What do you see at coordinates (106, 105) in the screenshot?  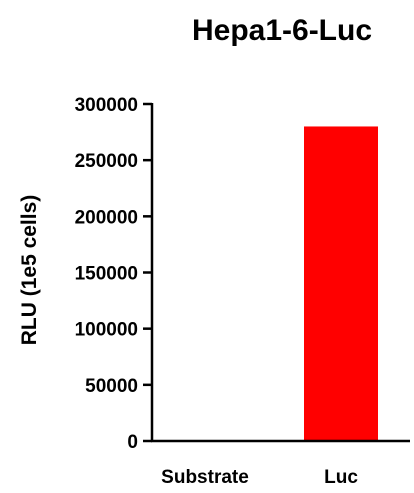 I see `y-tick-label: 300000` at bounding box center [106, 105].